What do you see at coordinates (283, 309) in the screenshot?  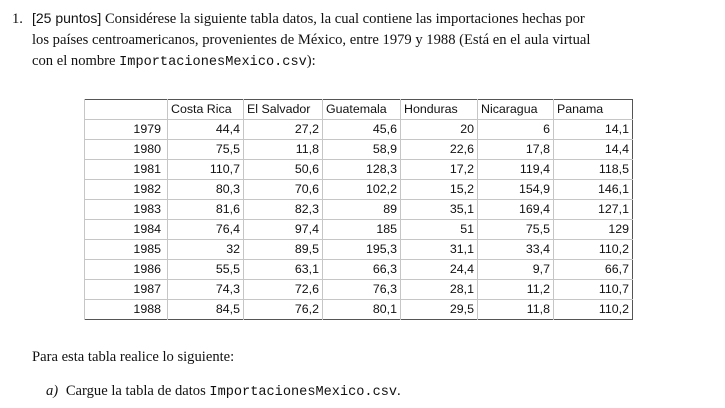 I see `value-cell: 76,2` at bounding box center [283, 309].